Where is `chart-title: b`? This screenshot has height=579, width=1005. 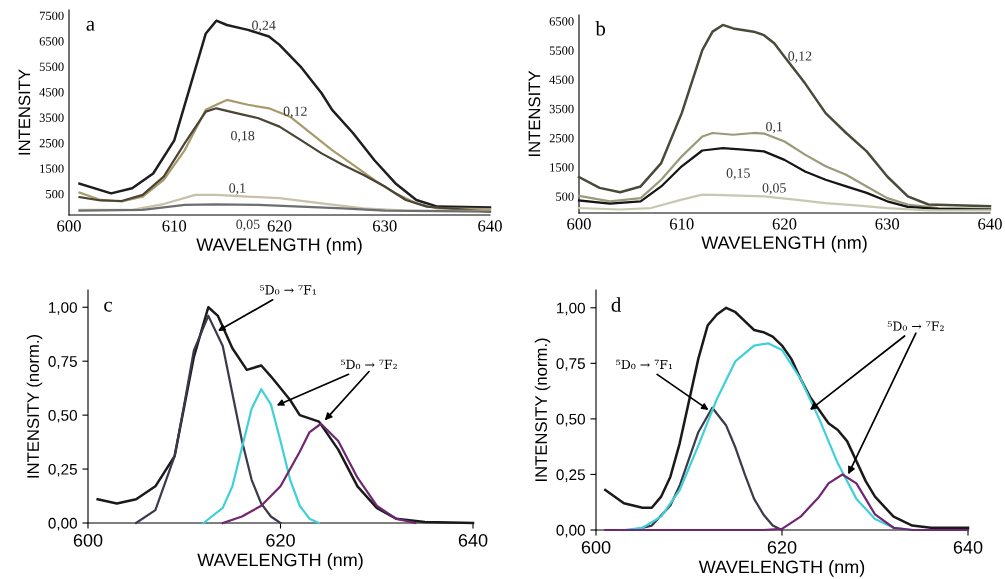
chart-title: b is located at coordinates (600, 28).